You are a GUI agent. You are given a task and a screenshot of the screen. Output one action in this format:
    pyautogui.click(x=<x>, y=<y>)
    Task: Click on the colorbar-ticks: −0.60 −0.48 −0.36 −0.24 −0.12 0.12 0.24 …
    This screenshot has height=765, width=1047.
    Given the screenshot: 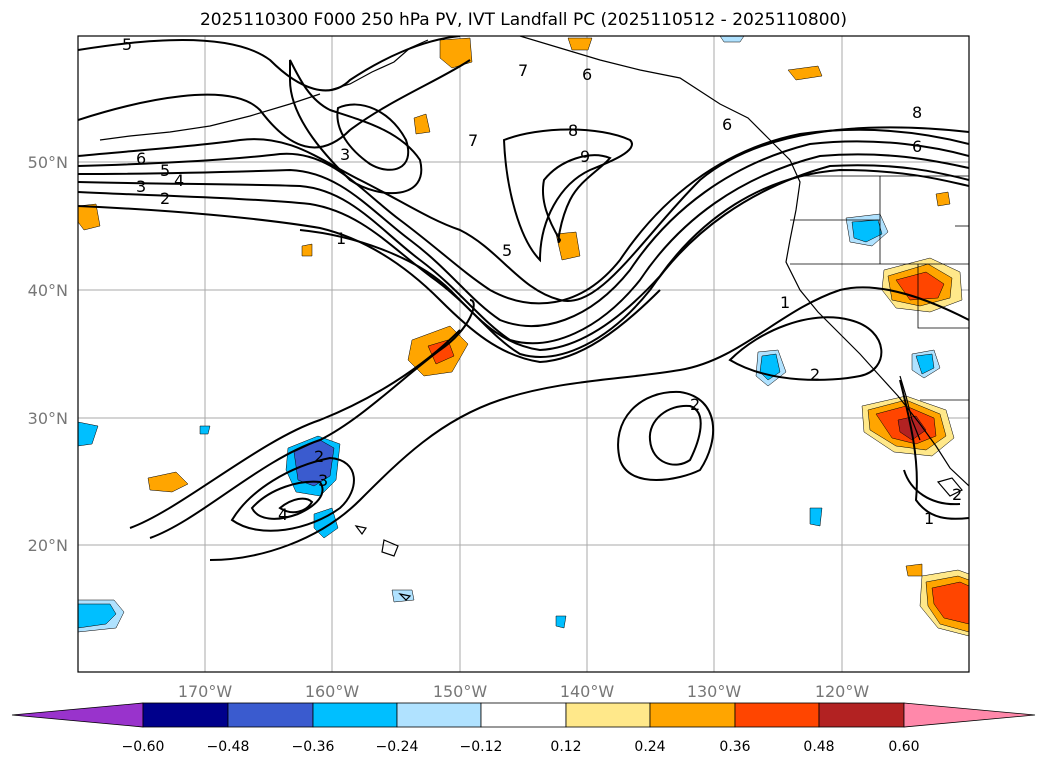 What is the action you would take?
    pyautogui.click(x=521, y=747)
    